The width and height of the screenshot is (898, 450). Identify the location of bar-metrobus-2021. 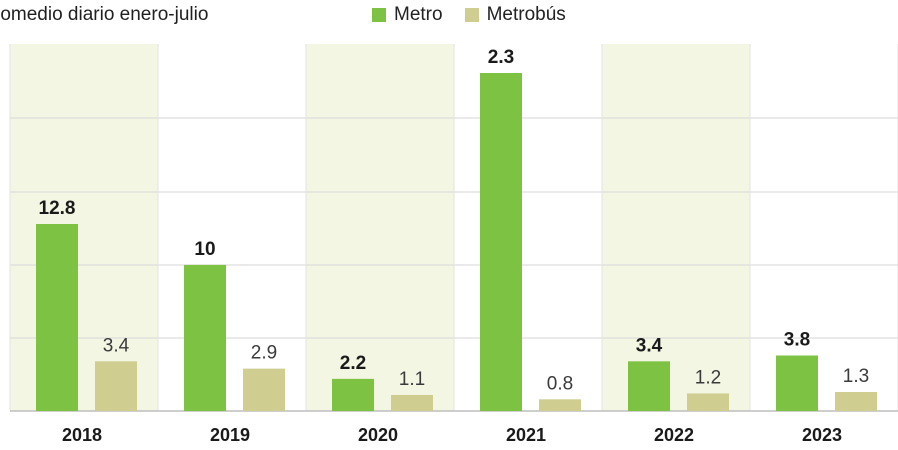
(560, 405).